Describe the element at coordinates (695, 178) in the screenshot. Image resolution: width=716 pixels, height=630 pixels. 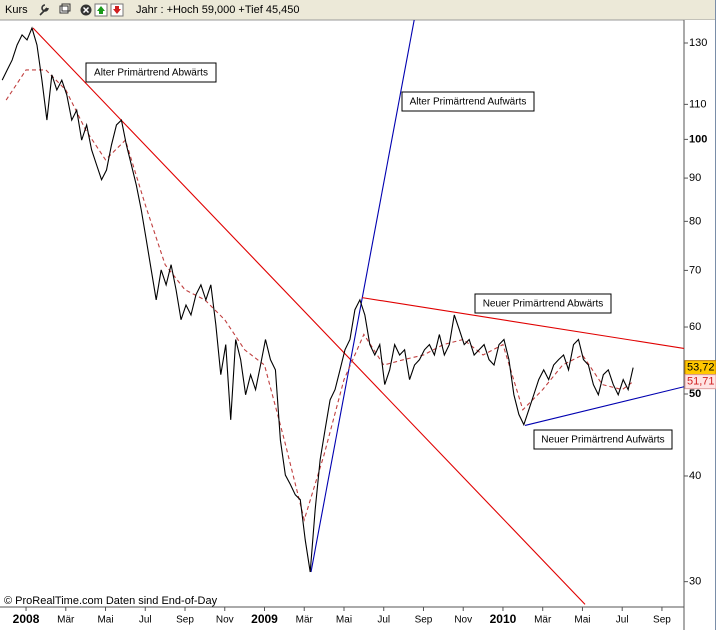
I see `y-tick-label: 90` at that location.